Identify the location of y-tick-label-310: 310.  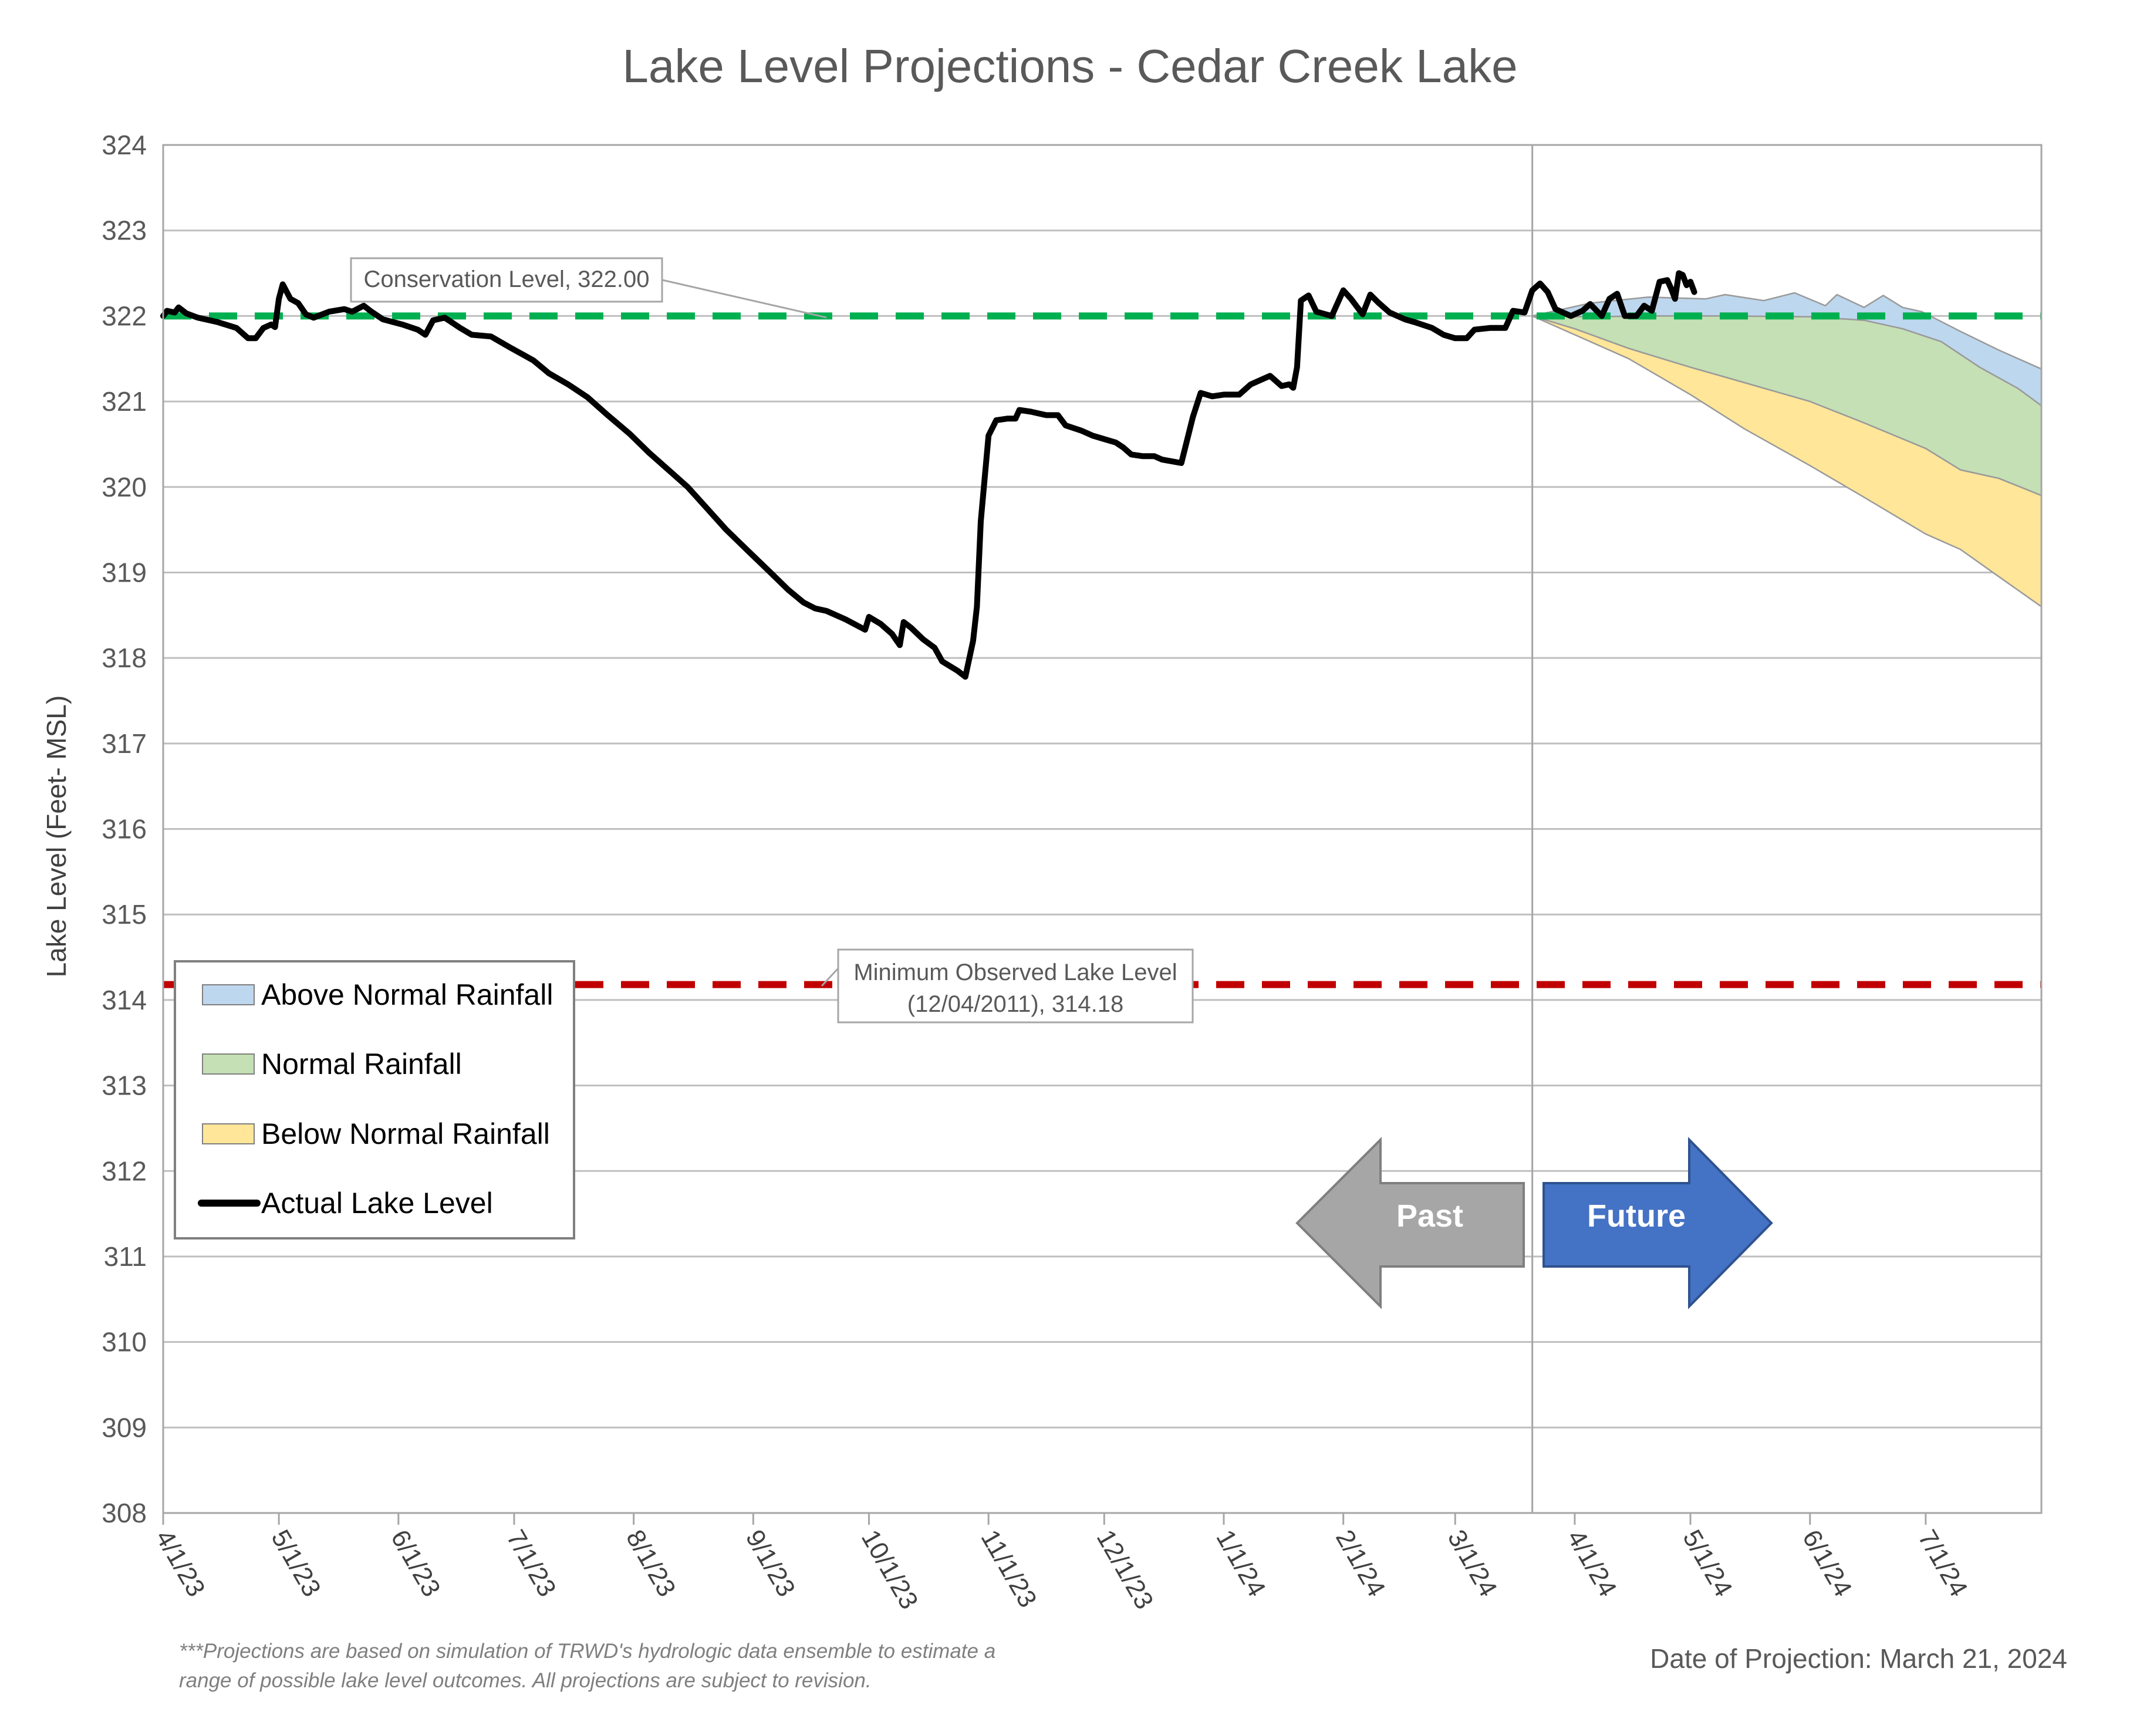
(124, 1342).